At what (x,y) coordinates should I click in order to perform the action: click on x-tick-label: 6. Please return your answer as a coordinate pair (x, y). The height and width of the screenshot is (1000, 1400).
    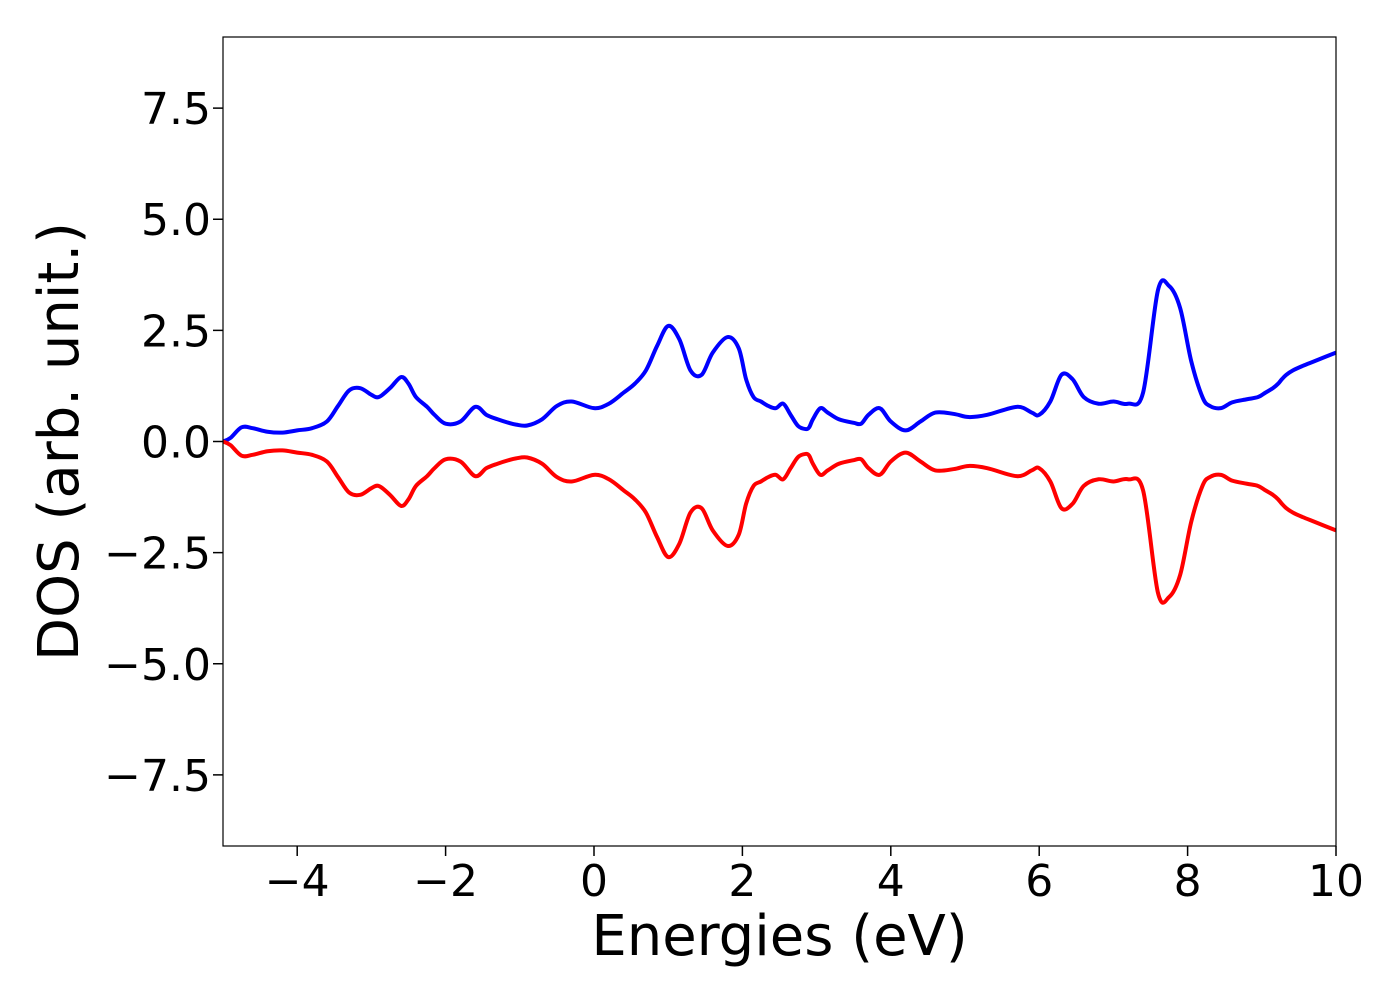
    Looking at the image, I should click on (1039, 881).